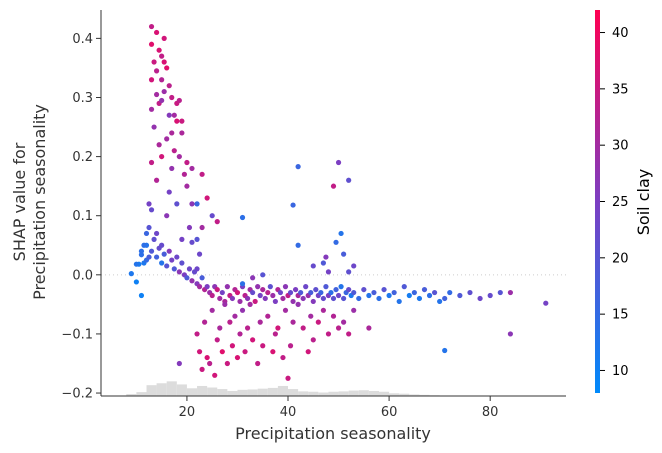 The image size is (662, 453). What do you see at coordinates (288, 412) in the screenshot?
I see `x-tick-label: 40` at bounding box center [288, 412].